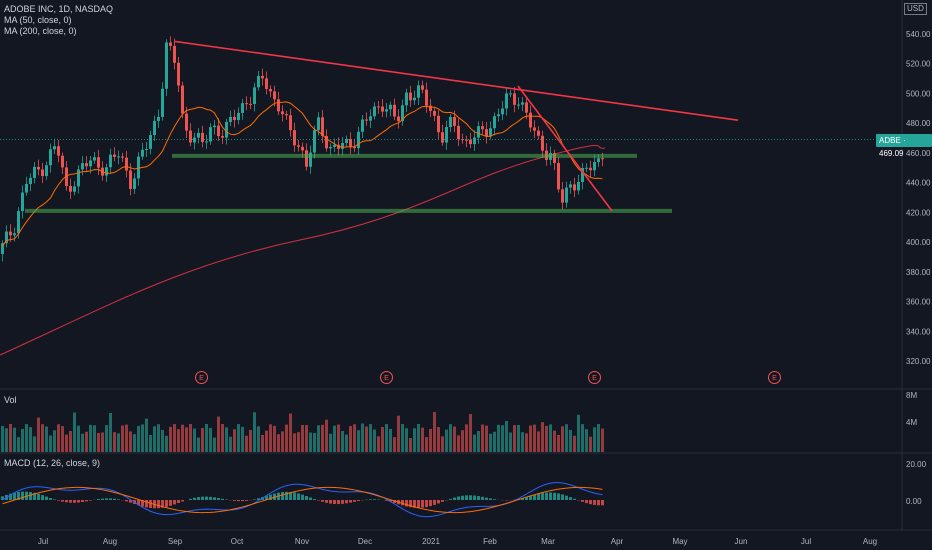  What do you see at coordinates (918, 242) in the screenshot?
I see `price-tick-label: 400.00` at bounding box center [918, 242].